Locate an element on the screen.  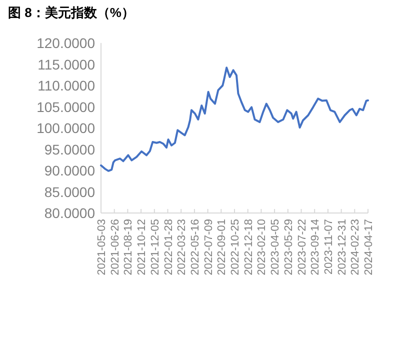
x-tick-label: 2022-03-23 is located at coordinates (182, 247).